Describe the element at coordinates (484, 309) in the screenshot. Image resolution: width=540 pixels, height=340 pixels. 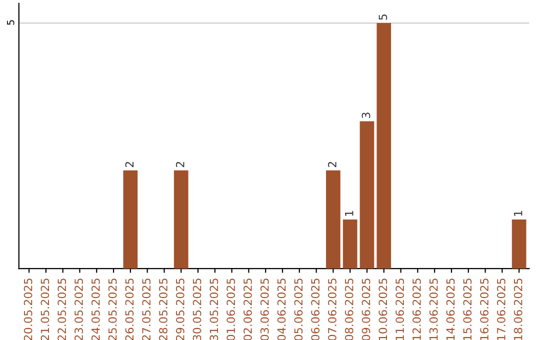
I see `x-tick-label: 16.06.2025` at that location.